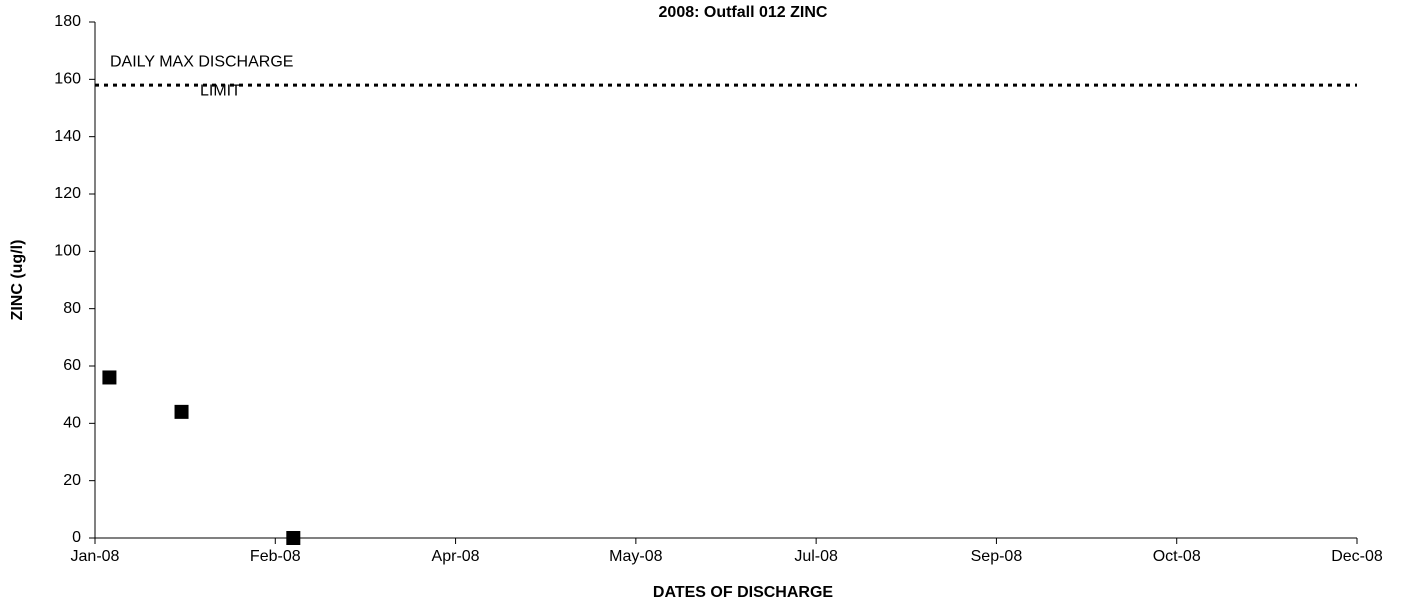 This screenshot has height=604, width=1407. What do you see at coordinates (220, 90) in the screenshot?
I see `limit-label: LIMIT` at bounding box center [220, 90].